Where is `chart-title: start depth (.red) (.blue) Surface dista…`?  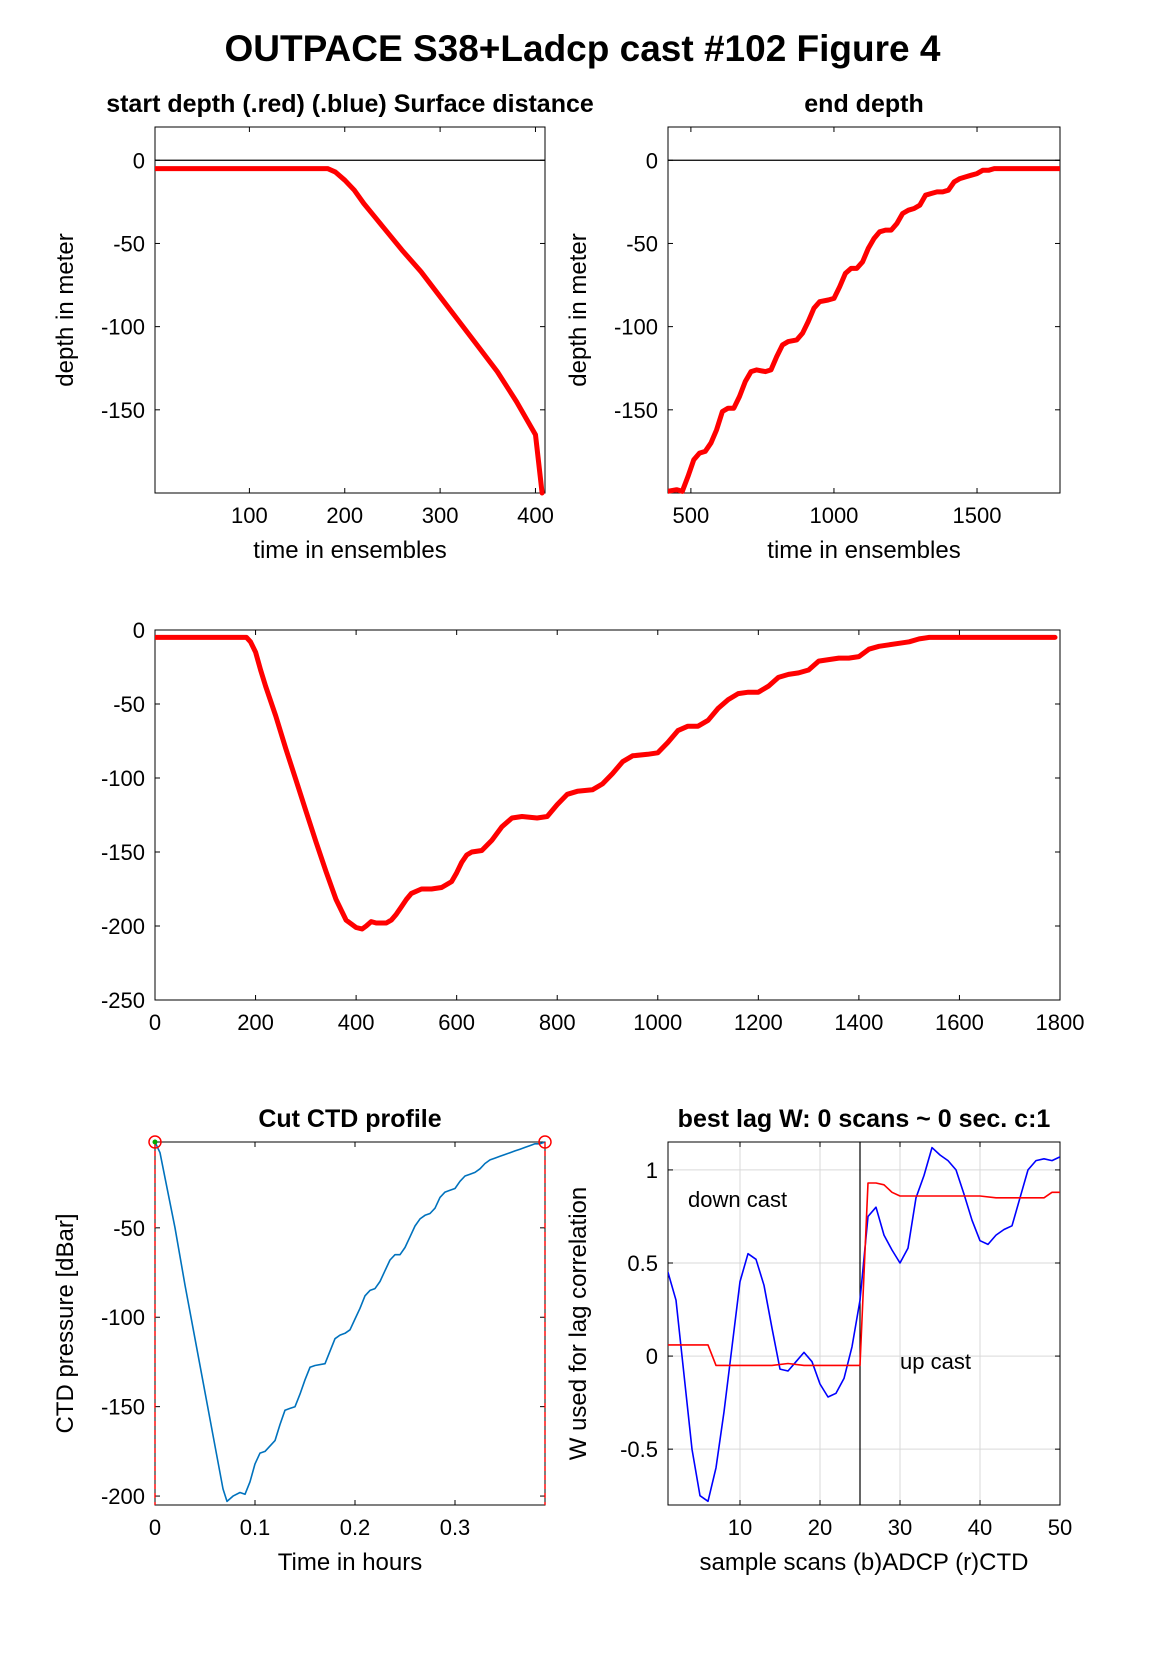
chart-title: start depth (.red) (.blue) Surface dista… is located at coordinates (350, 104).